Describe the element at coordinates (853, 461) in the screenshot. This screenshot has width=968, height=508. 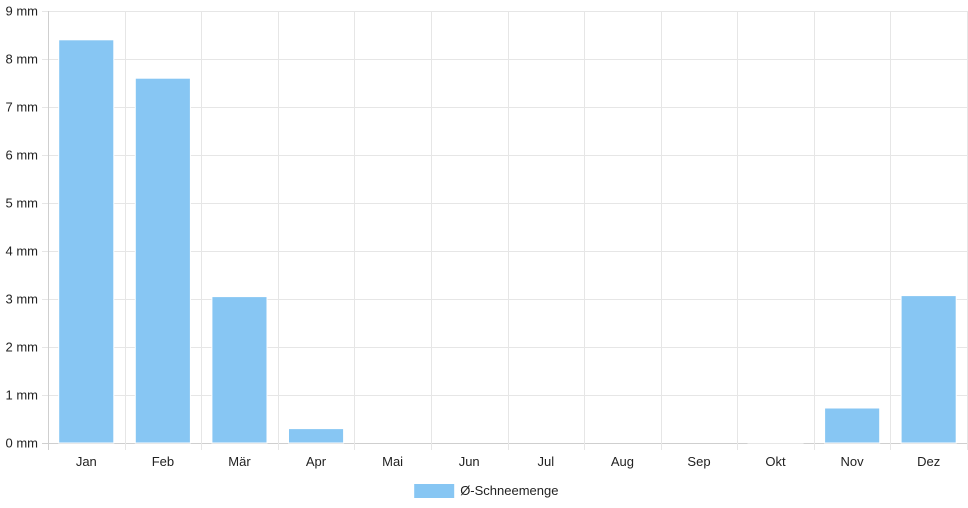
I see `x-tick-label: Nov` at that location.